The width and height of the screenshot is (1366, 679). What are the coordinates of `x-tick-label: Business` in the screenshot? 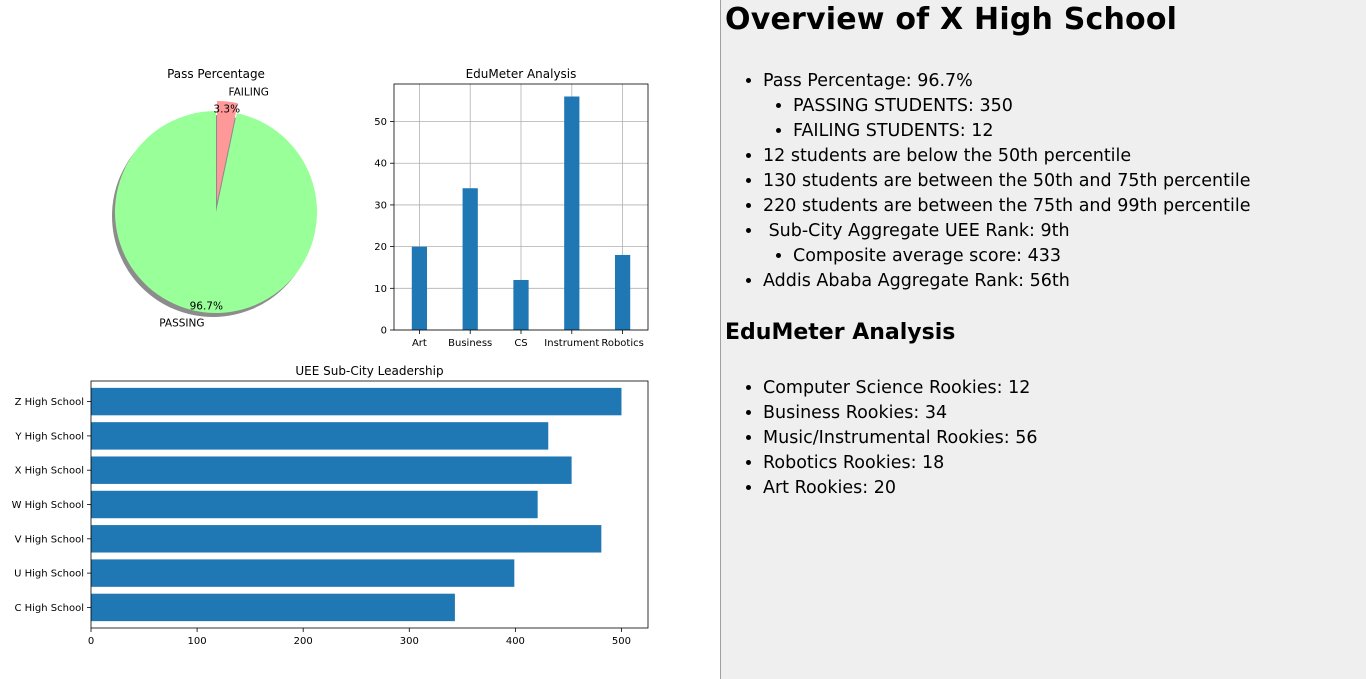 It's located at (470, 343).